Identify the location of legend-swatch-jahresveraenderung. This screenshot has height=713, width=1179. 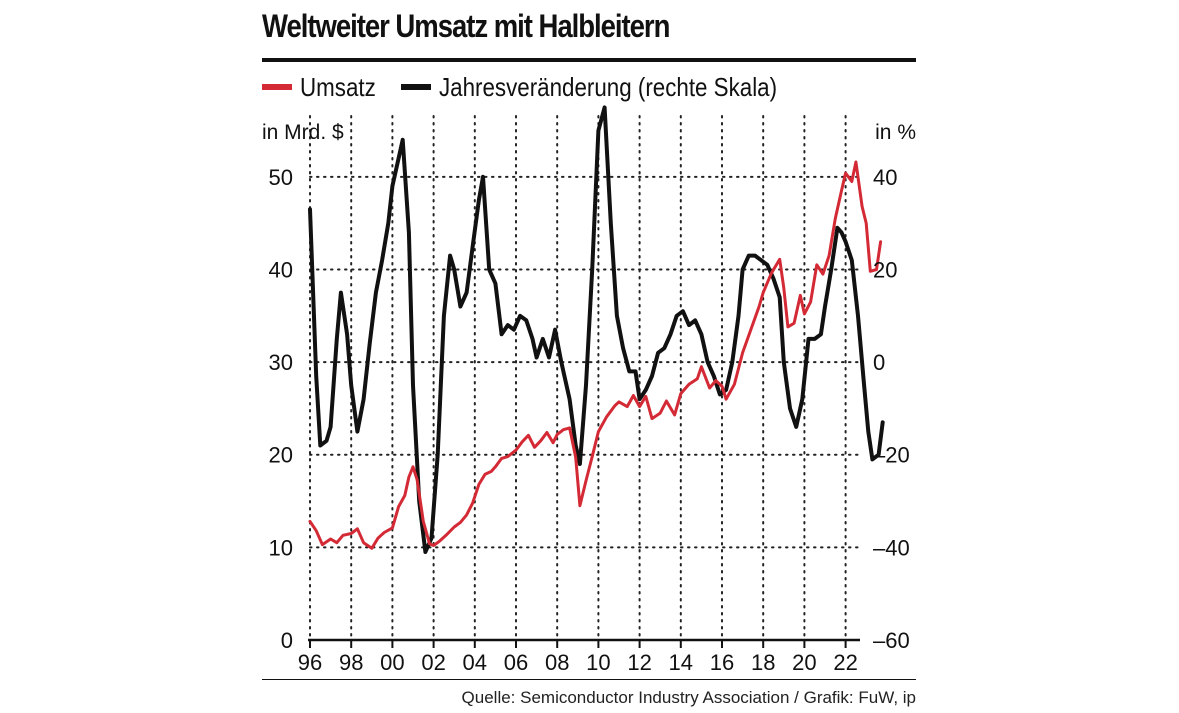
(416, 87).